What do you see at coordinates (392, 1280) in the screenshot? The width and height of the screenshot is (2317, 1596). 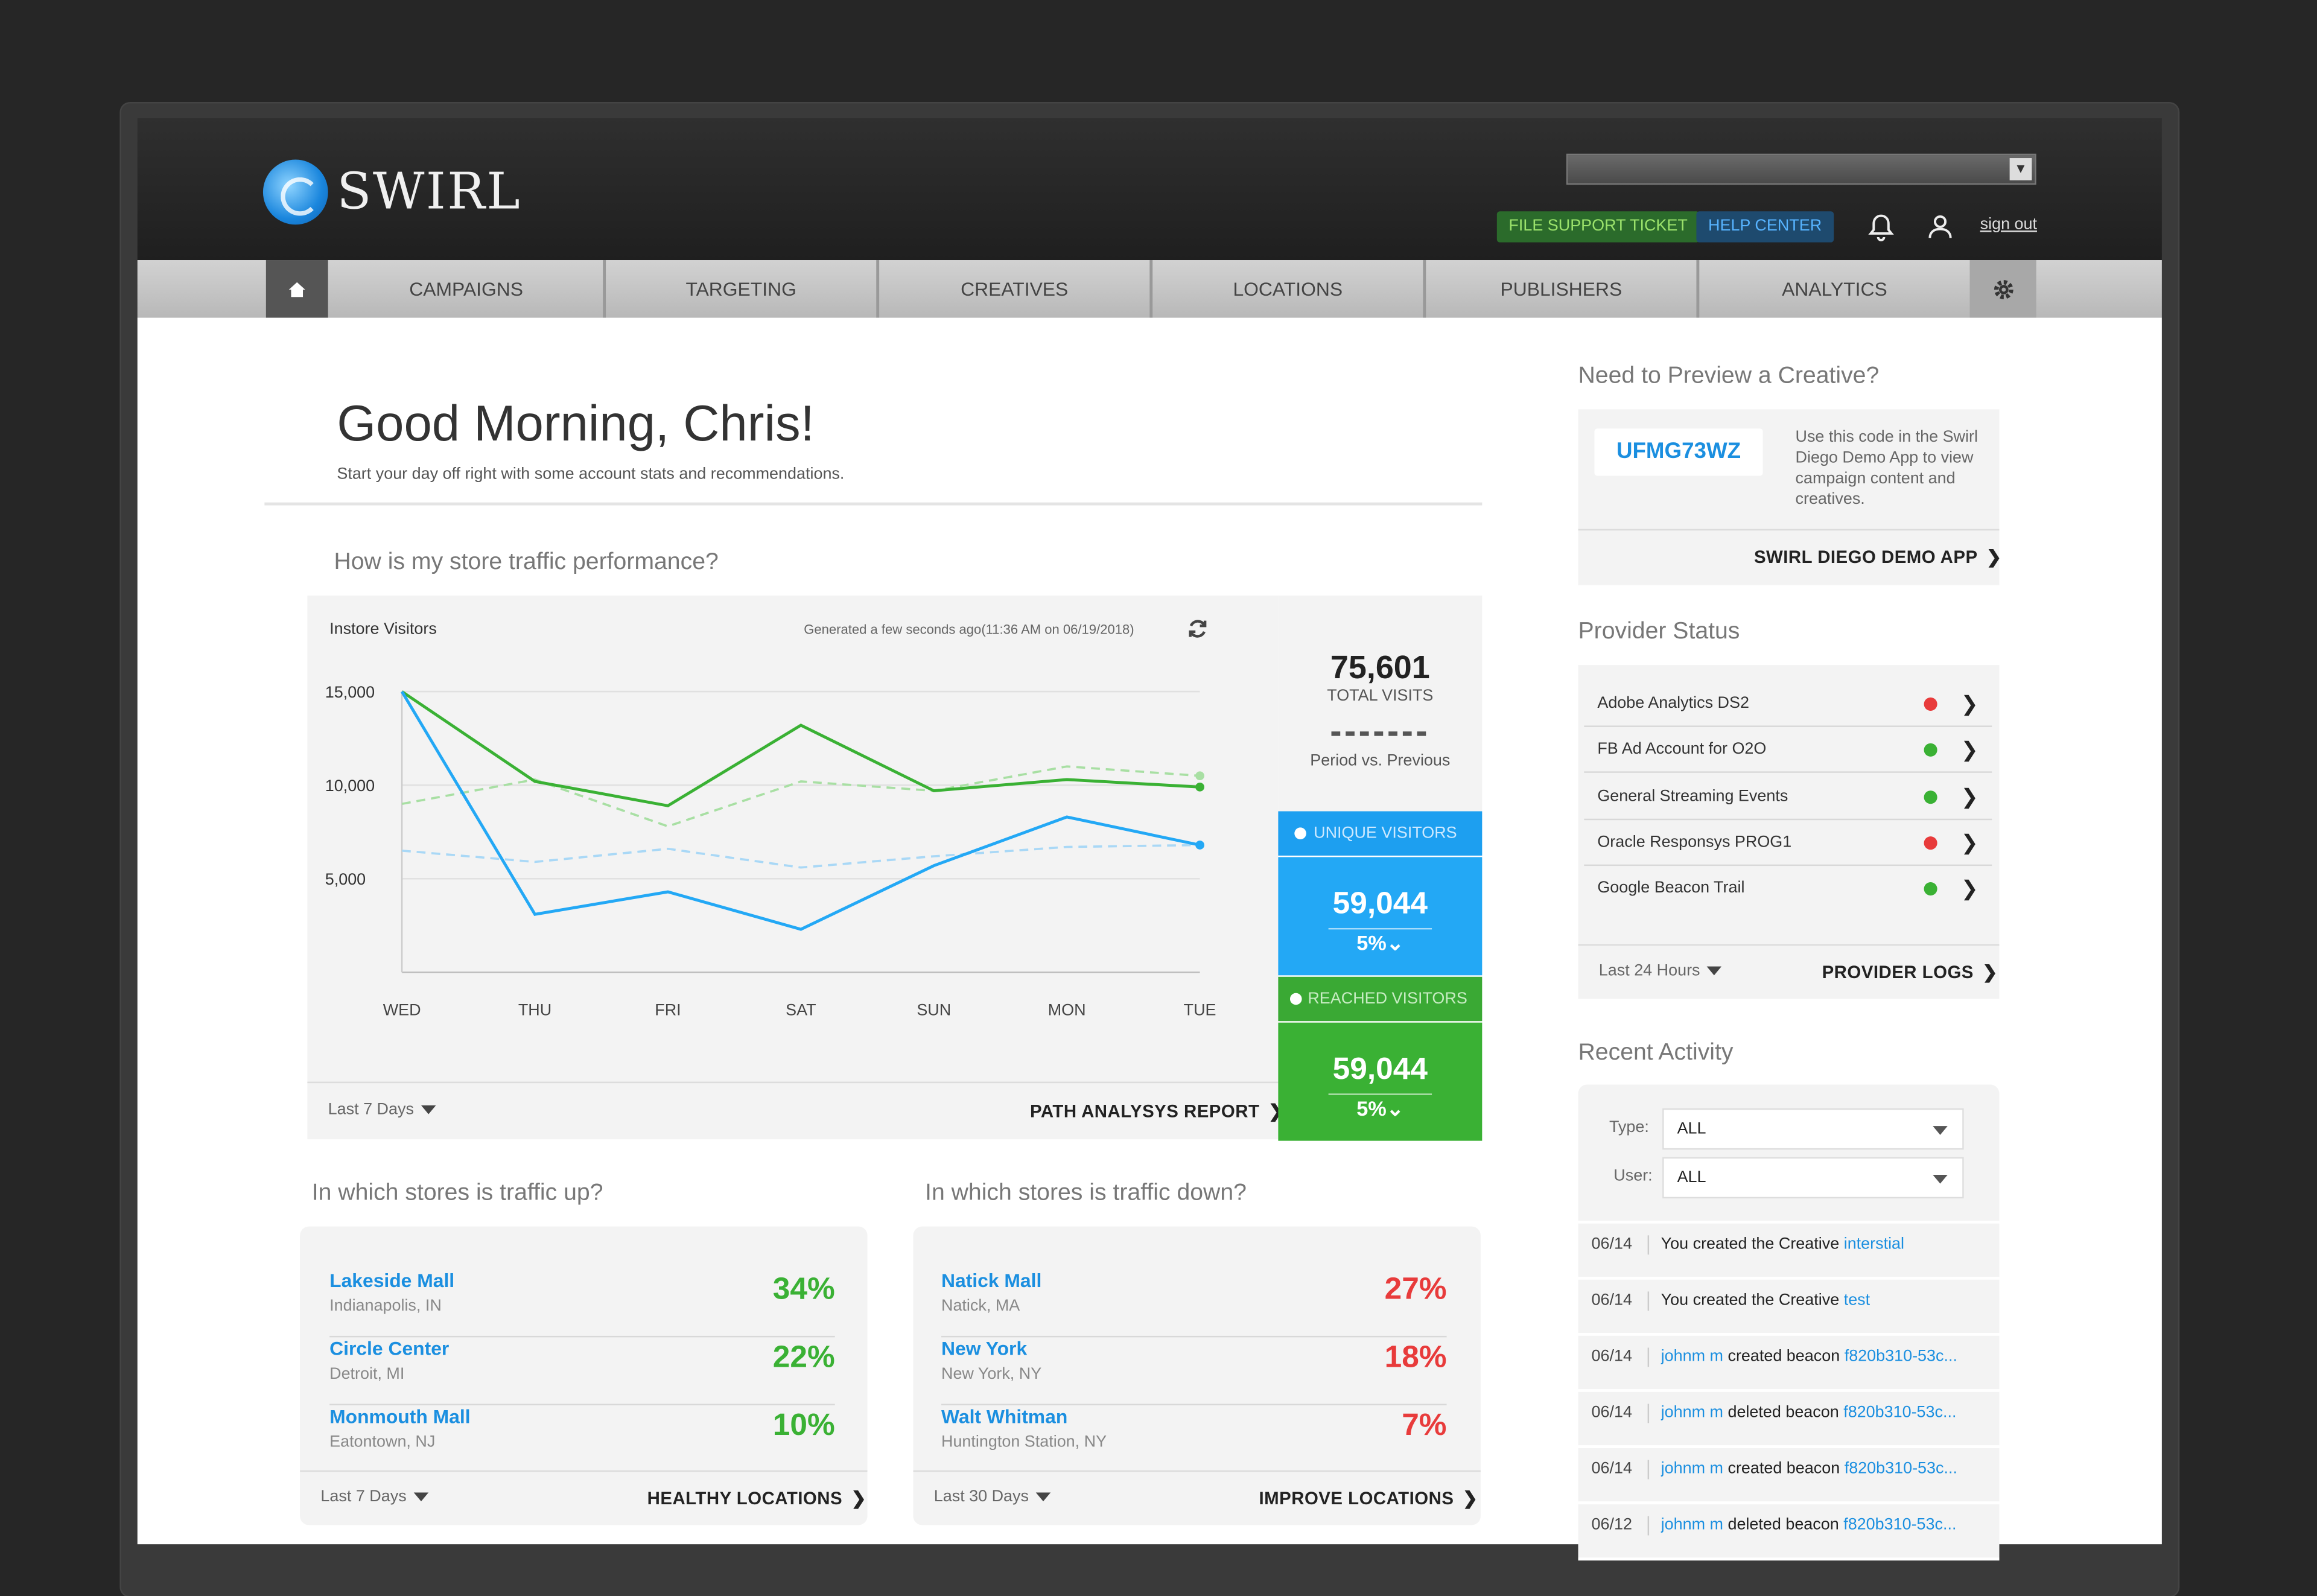 I see `store-name: Lakeside Mall` at bounding box center [392, 1280].